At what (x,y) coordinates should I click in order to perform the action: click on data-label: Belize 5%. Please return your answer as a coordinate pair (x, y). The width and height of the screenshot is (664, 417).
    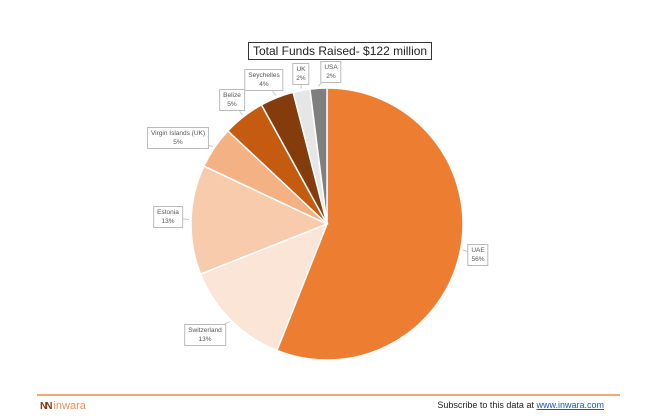
    Looking at the image, I should click on (232, 100).